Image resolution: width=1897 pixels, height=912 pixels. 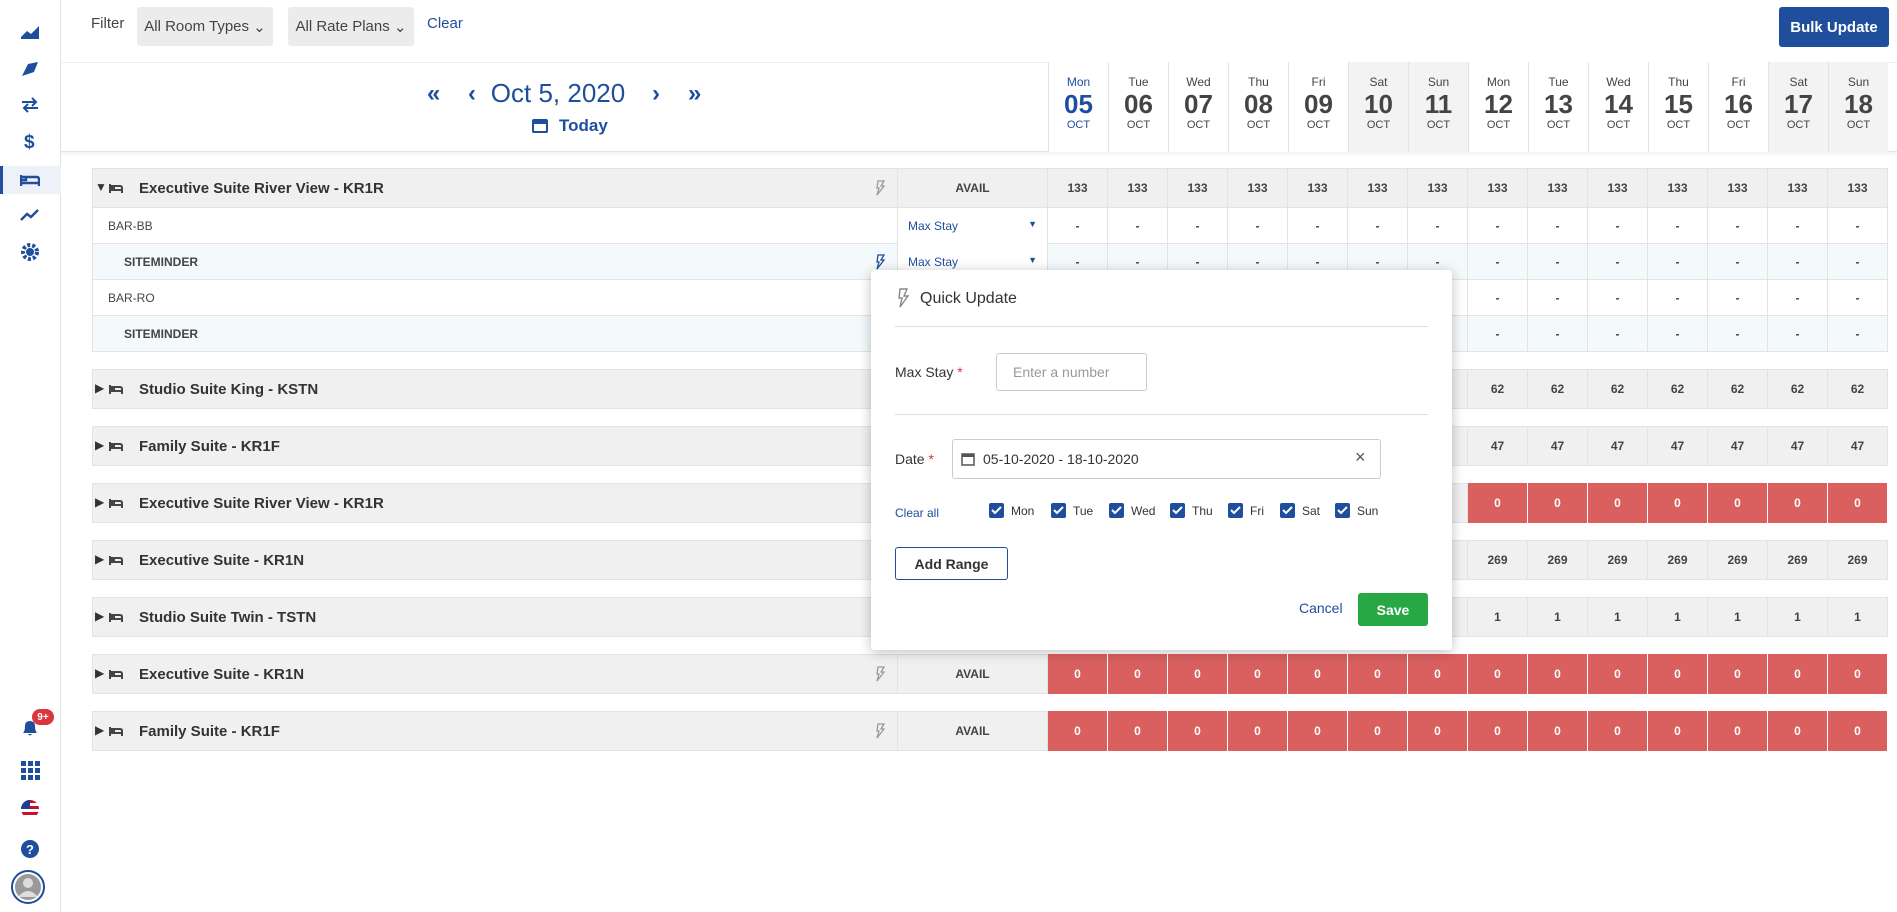 What do you see at coordinates (196, 26) in the screenshot?
I see `room-type-text: All Room Types` at bounding box center [196, 26].